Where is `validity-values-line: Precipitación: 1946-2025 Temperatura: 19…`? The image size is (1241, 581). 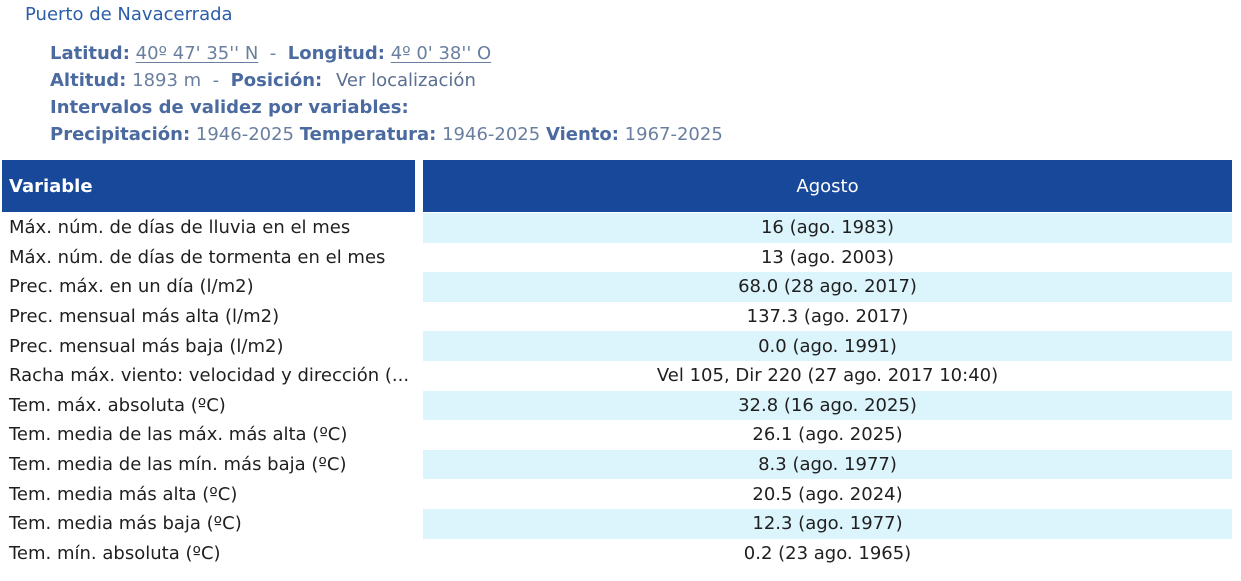
validity-values-line: Precipitación: 1946-2025 Temperatura: 19… is located at coordinates (386, 134).